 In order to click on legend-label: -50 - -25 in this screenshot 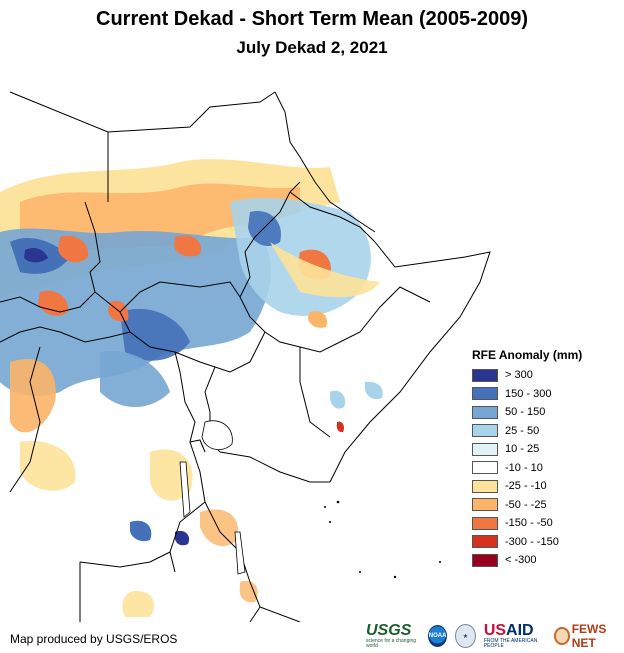, I will do `click(526, 504)`.